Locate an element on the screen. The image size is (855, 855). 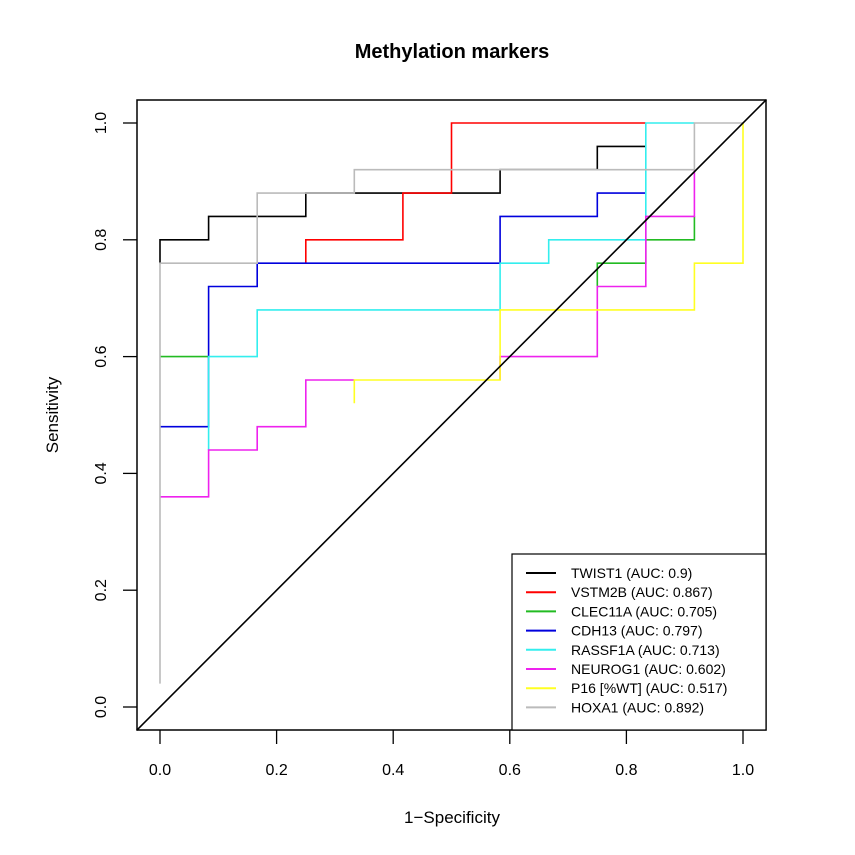
legend-item: NEUROG1 (AUC: 0.602) is located at coordinates (626, 669).